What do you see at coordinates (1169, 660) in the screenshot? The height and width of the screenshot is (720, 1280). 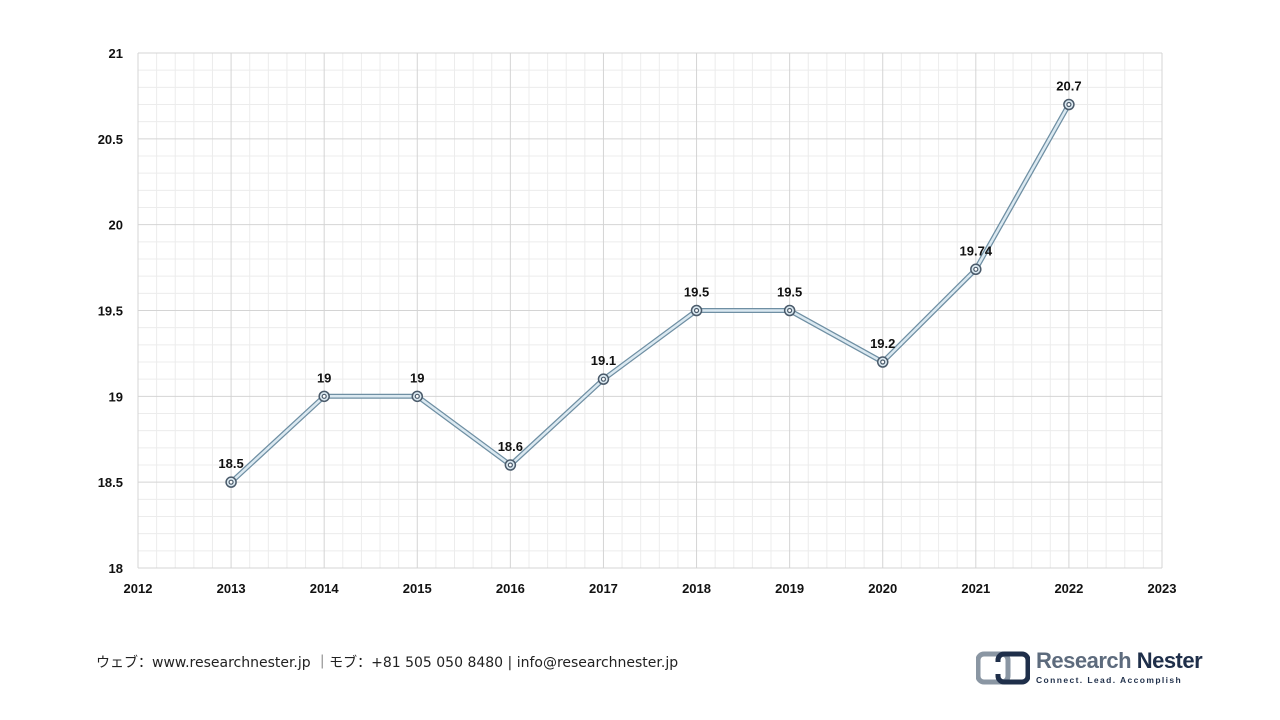 I see `logo-name-part2: Nester` at bounding box center [1169, 660].